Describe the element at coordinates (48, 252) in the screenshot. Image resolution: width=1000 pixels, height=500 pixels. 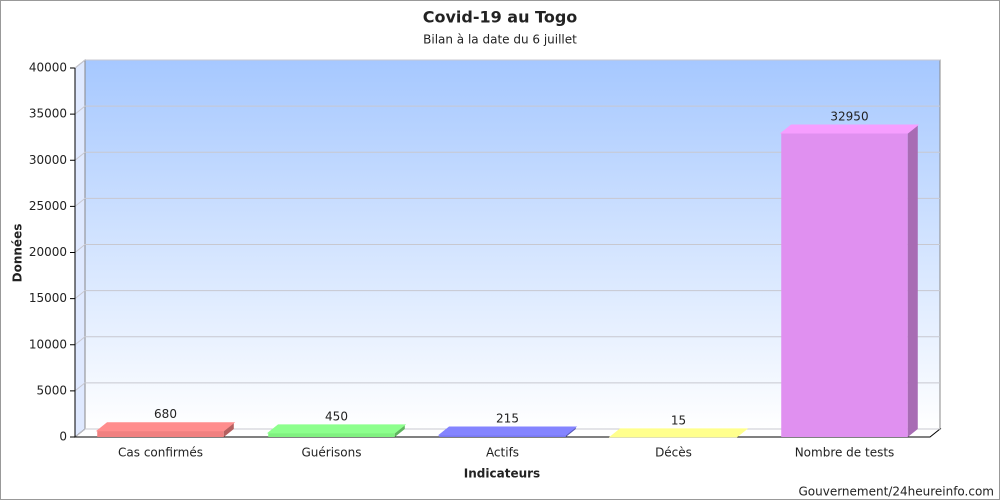
I see `y-tick-label: 20000` at that location.